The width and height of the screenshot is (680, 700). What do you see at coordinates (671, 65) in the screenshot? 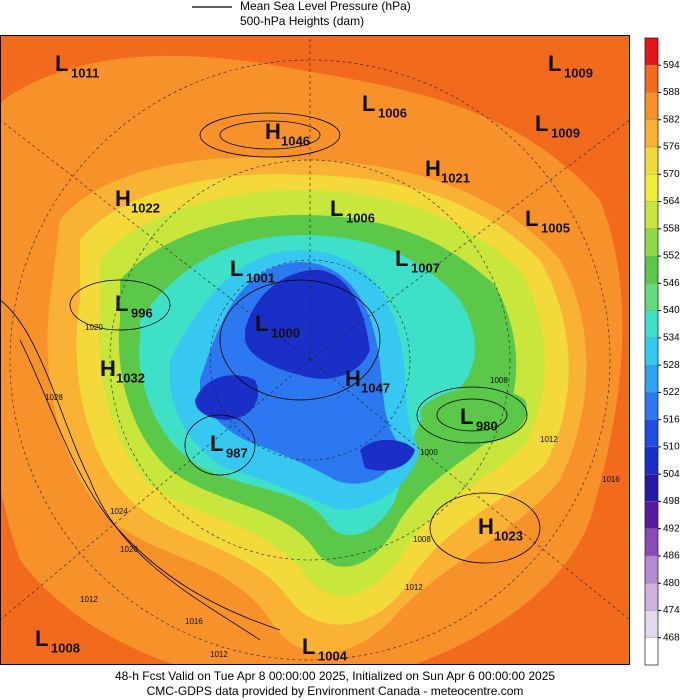
I see `colorbar-label: 594` at bounding box center [671, 65].